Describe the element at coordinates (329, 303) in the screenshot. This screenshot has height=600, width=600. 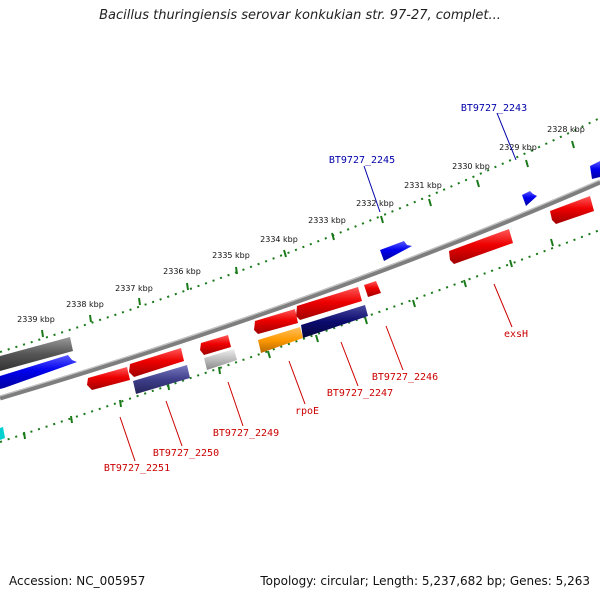
I see `gene-red-upper` at that location.